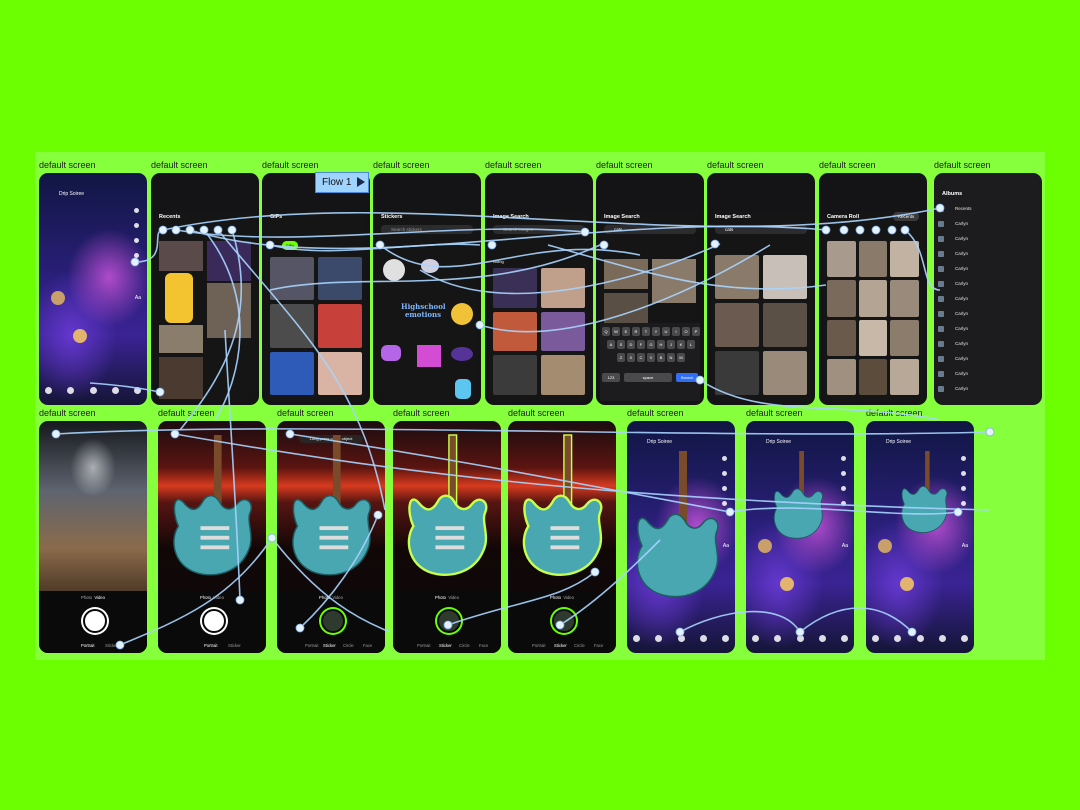 The image size is (1080, 810). What do you see at coordinates (498, 261) in the screenshot?
I see `chip: Going` at bounding box center [498, 261].